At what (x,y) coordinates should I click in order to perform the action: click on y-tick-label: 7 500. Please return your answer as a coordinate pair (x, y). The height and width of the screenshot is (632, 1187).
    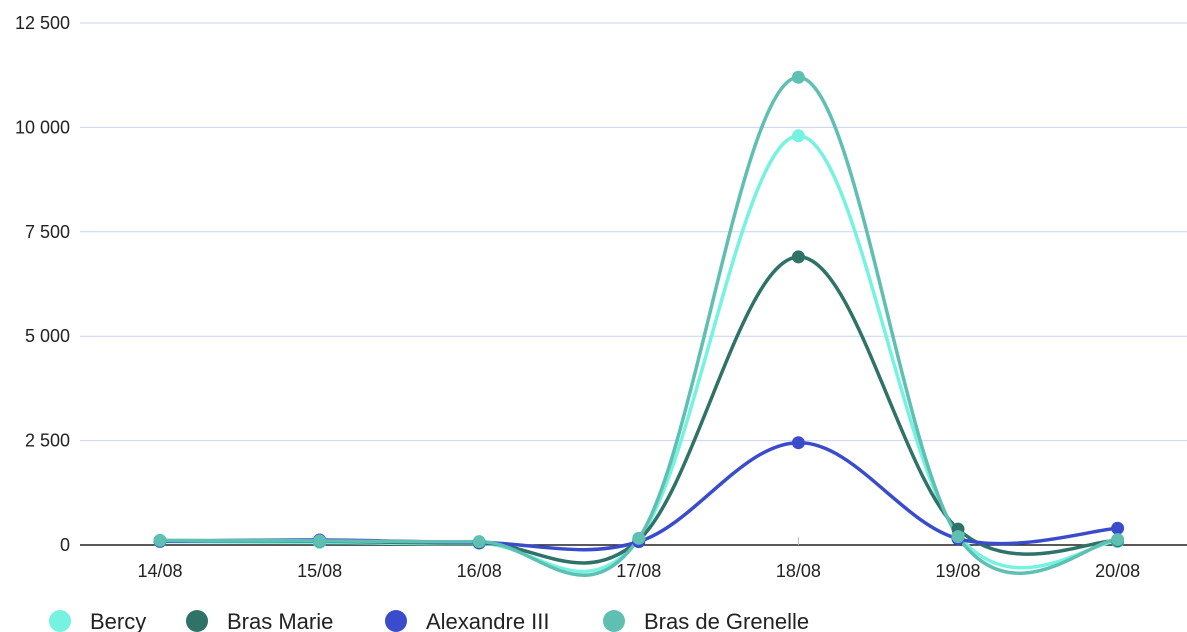
    Looking at the image, I should click on (47, 232).